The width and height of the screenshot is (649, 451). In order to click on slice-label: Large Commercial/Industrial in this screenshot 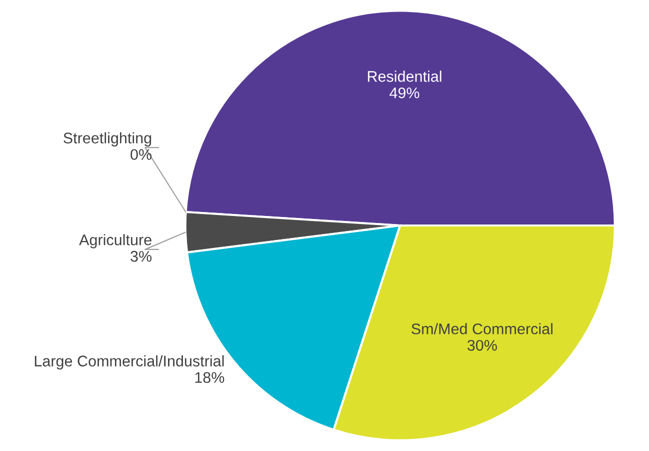, I will do `click(129, 362)`.